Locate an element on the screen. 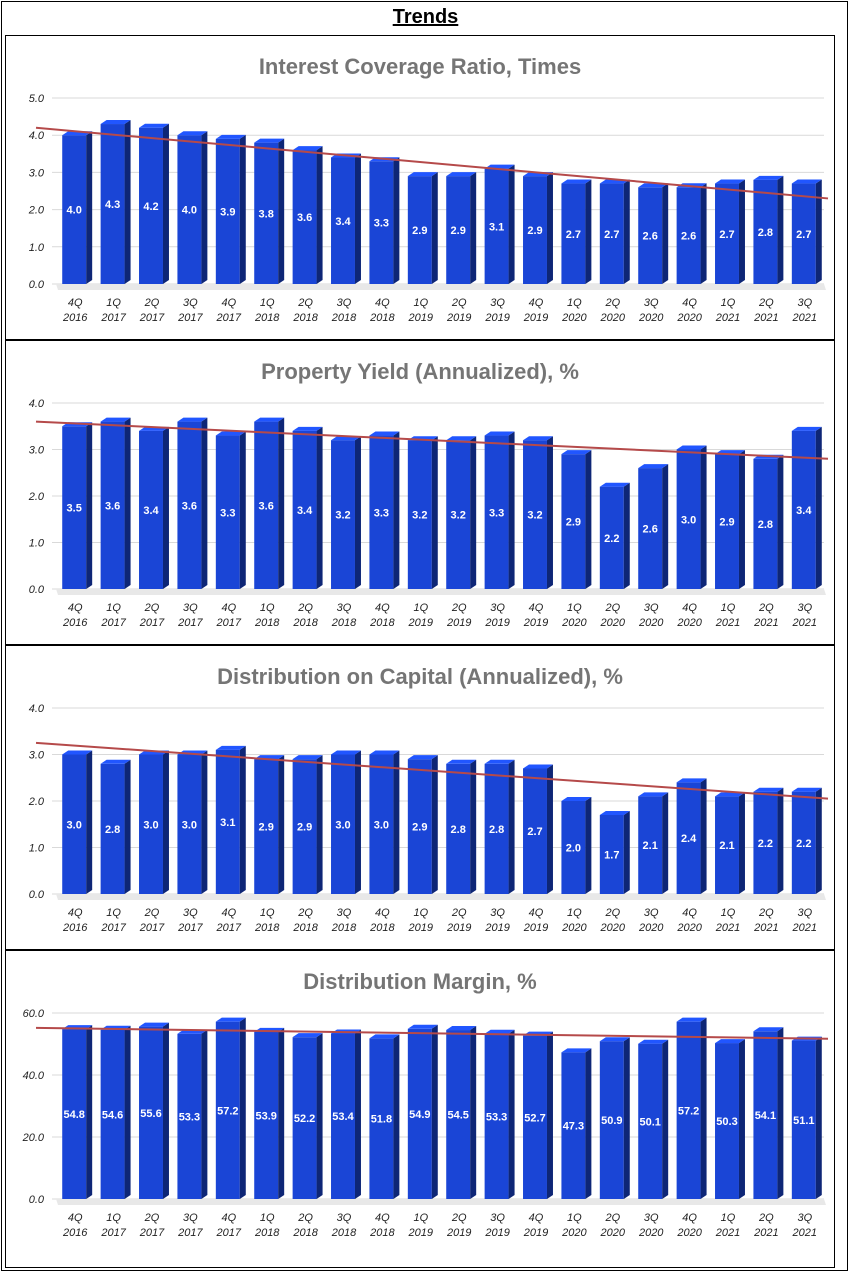 The height and width of the screenshot is (1274, 851). data-label: 2.2 is located at coordinates (611, 539).